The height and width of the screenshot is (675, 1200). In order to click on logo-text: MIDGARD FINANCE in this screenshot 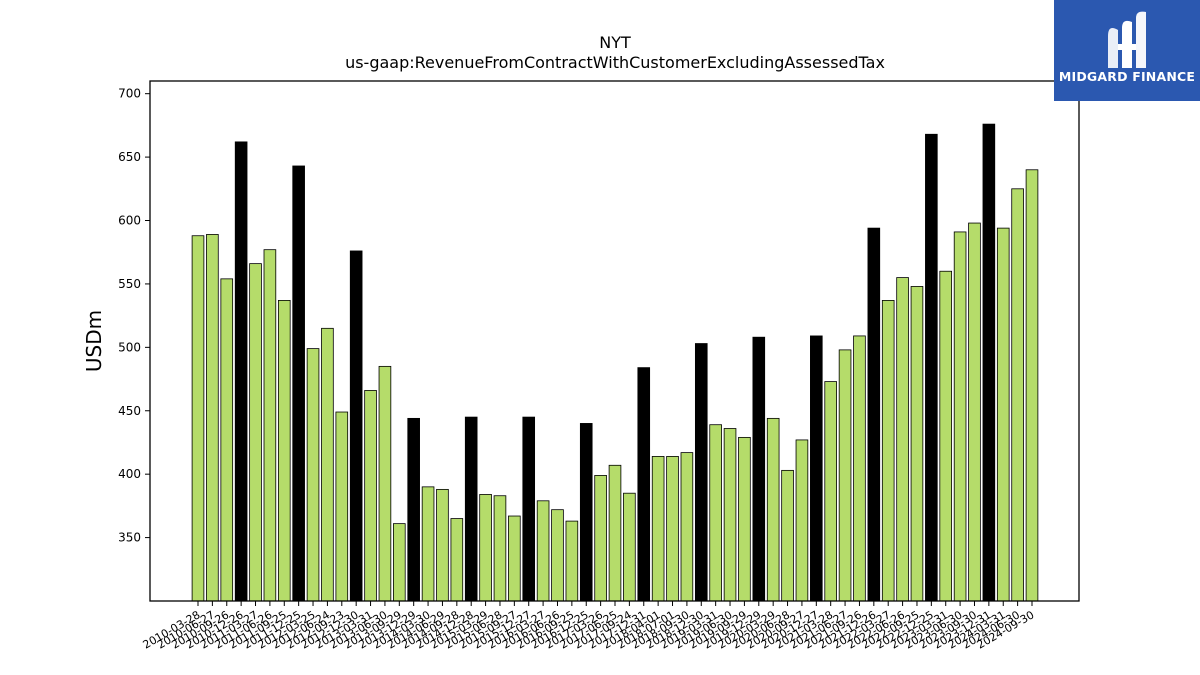, I will do `click(1127, 76)`.